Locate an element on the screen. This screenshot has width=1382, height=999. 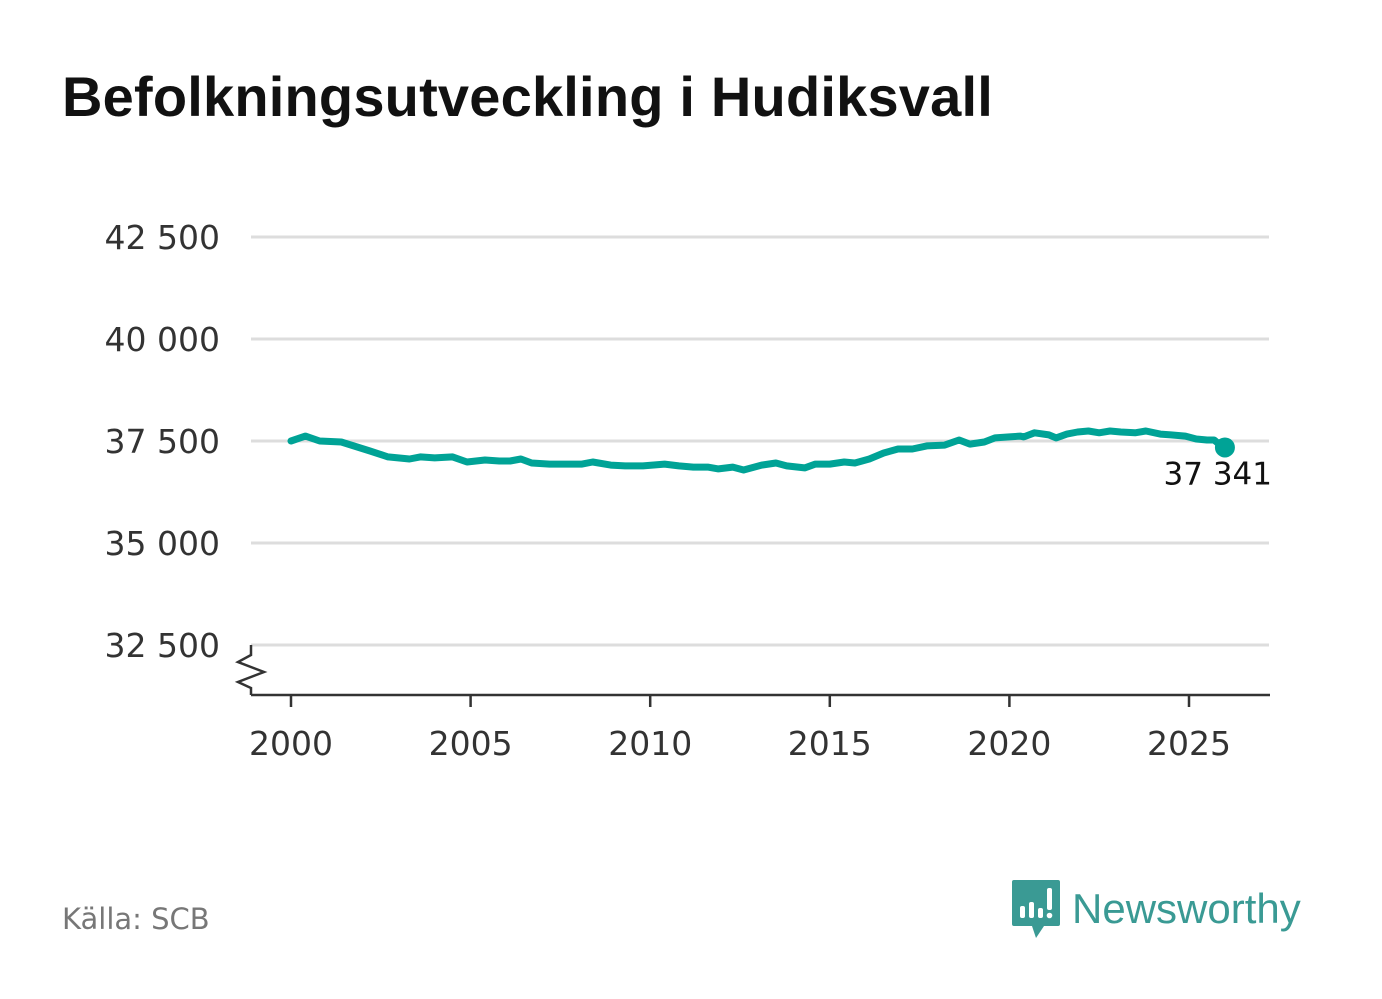
series-line is located at coordinates (758, 450).